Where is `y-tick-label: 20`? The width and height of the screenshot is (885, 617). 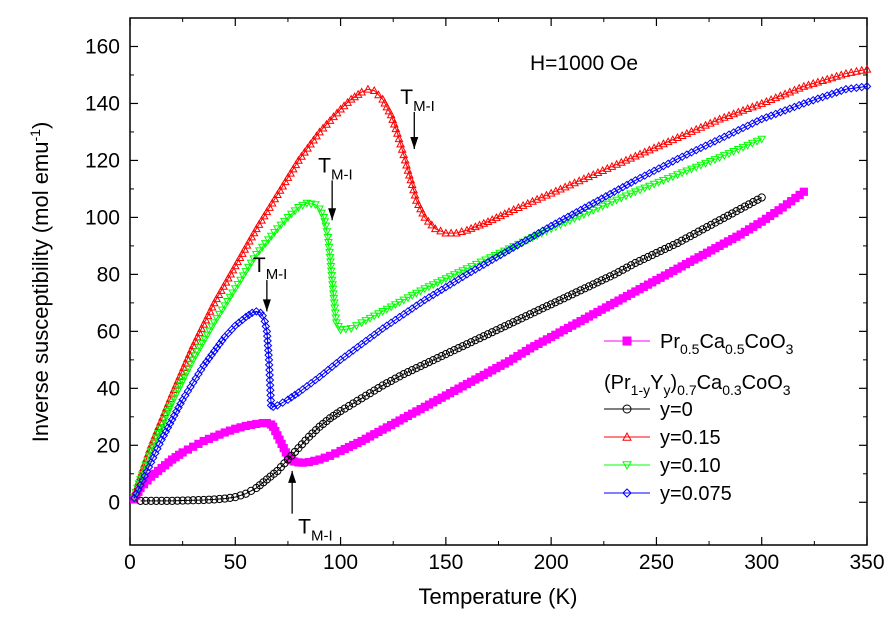 y-tick-label: 20 is located at coordinates (108, 445).